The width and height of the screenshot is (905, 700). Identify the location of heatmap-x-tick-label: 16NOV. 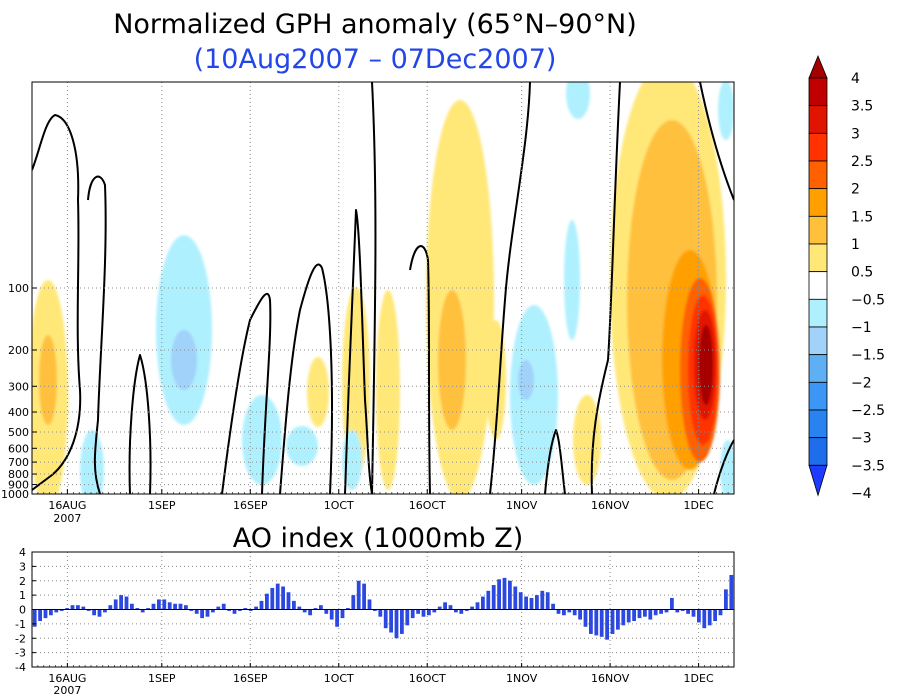
(610, 505).